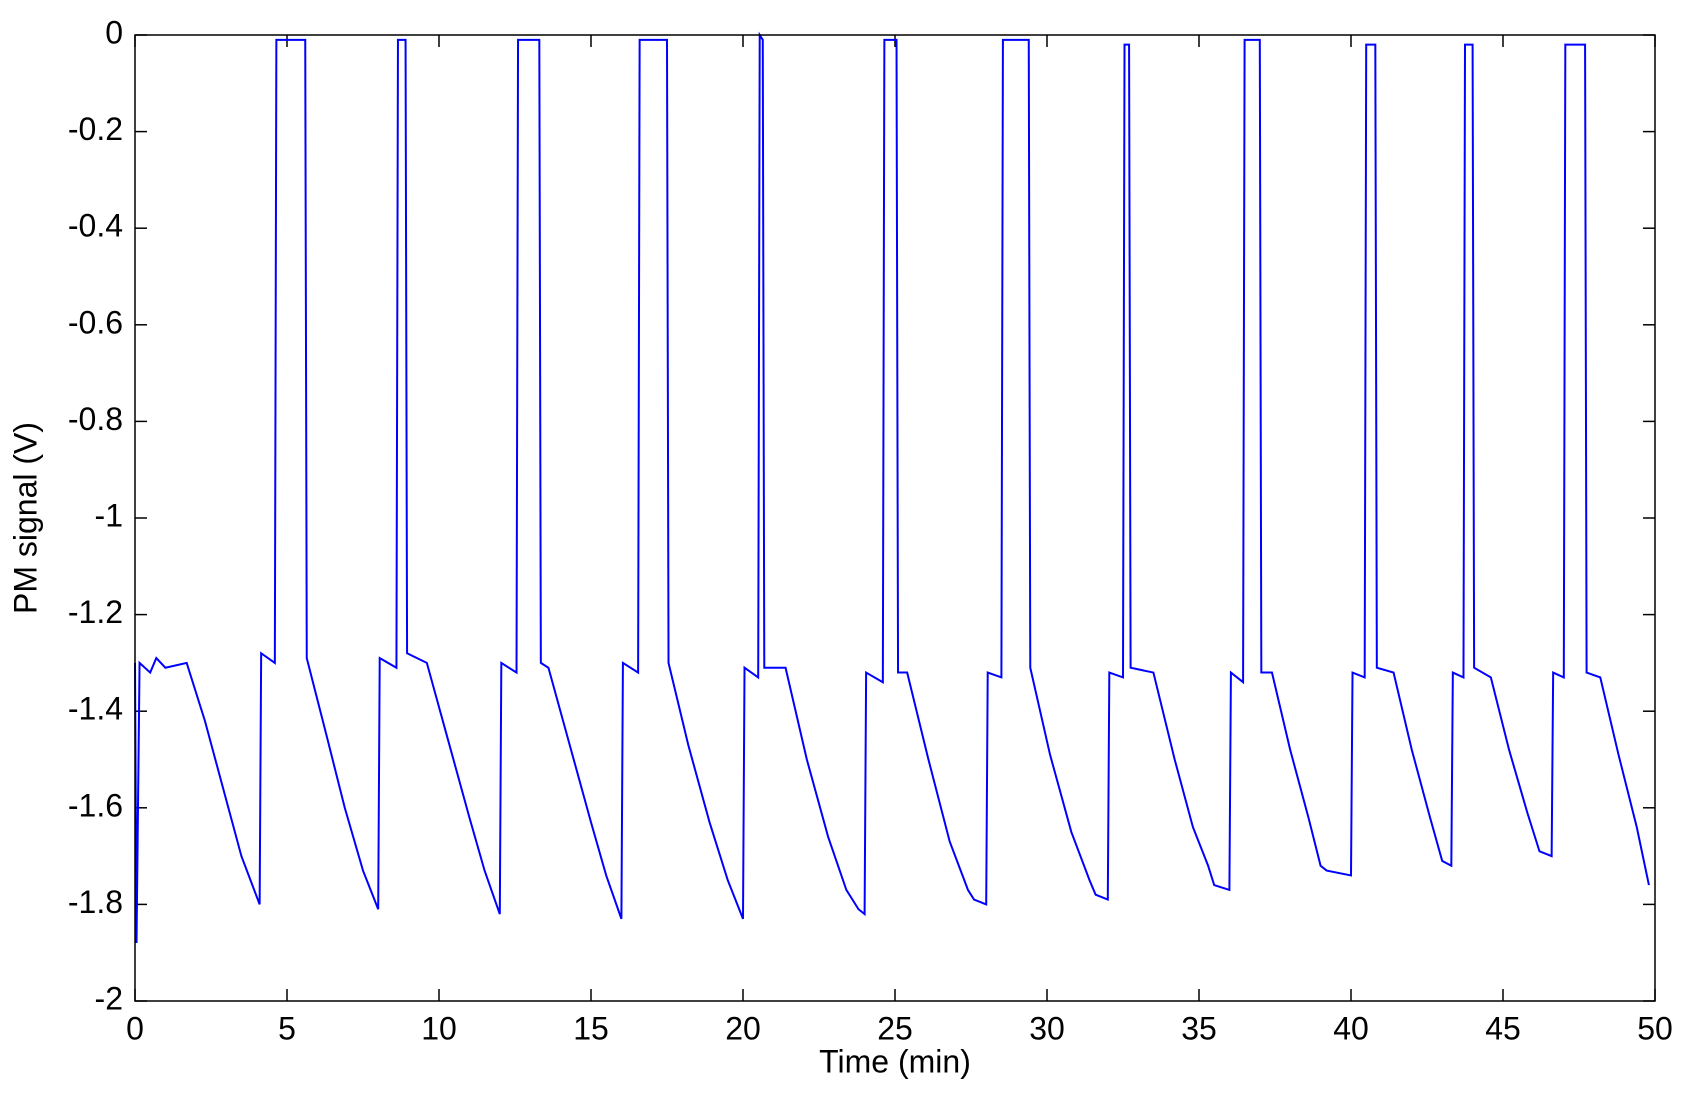 This screenshot has height=1111, width=1682. What do you see at coordinates (95, 322) in the screenshot?
I see `y-tick-label: -0.6` at bounding box center [95, 322].